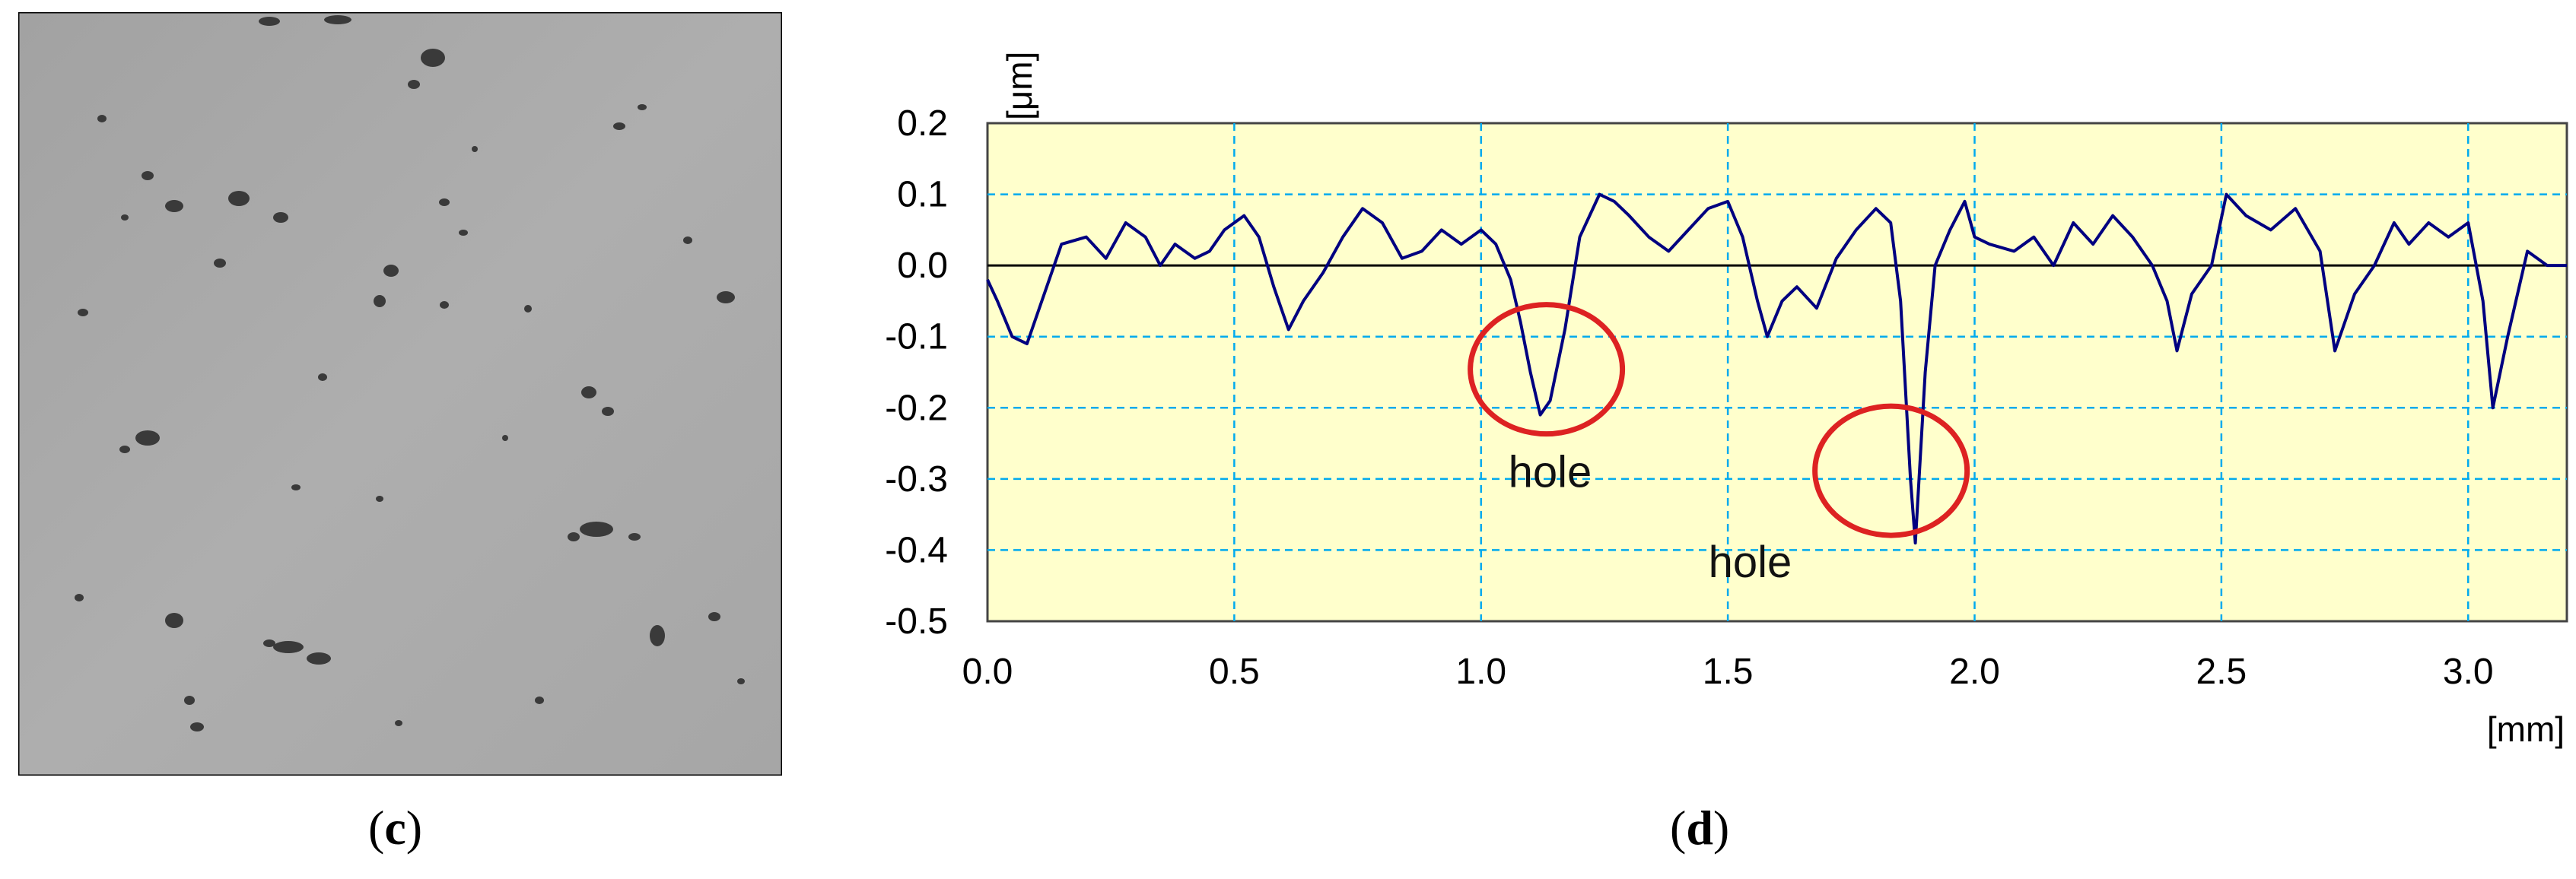 The image size is (2576, 879). I want to click on x-tick-label: 3.0, so click(2468, 672).